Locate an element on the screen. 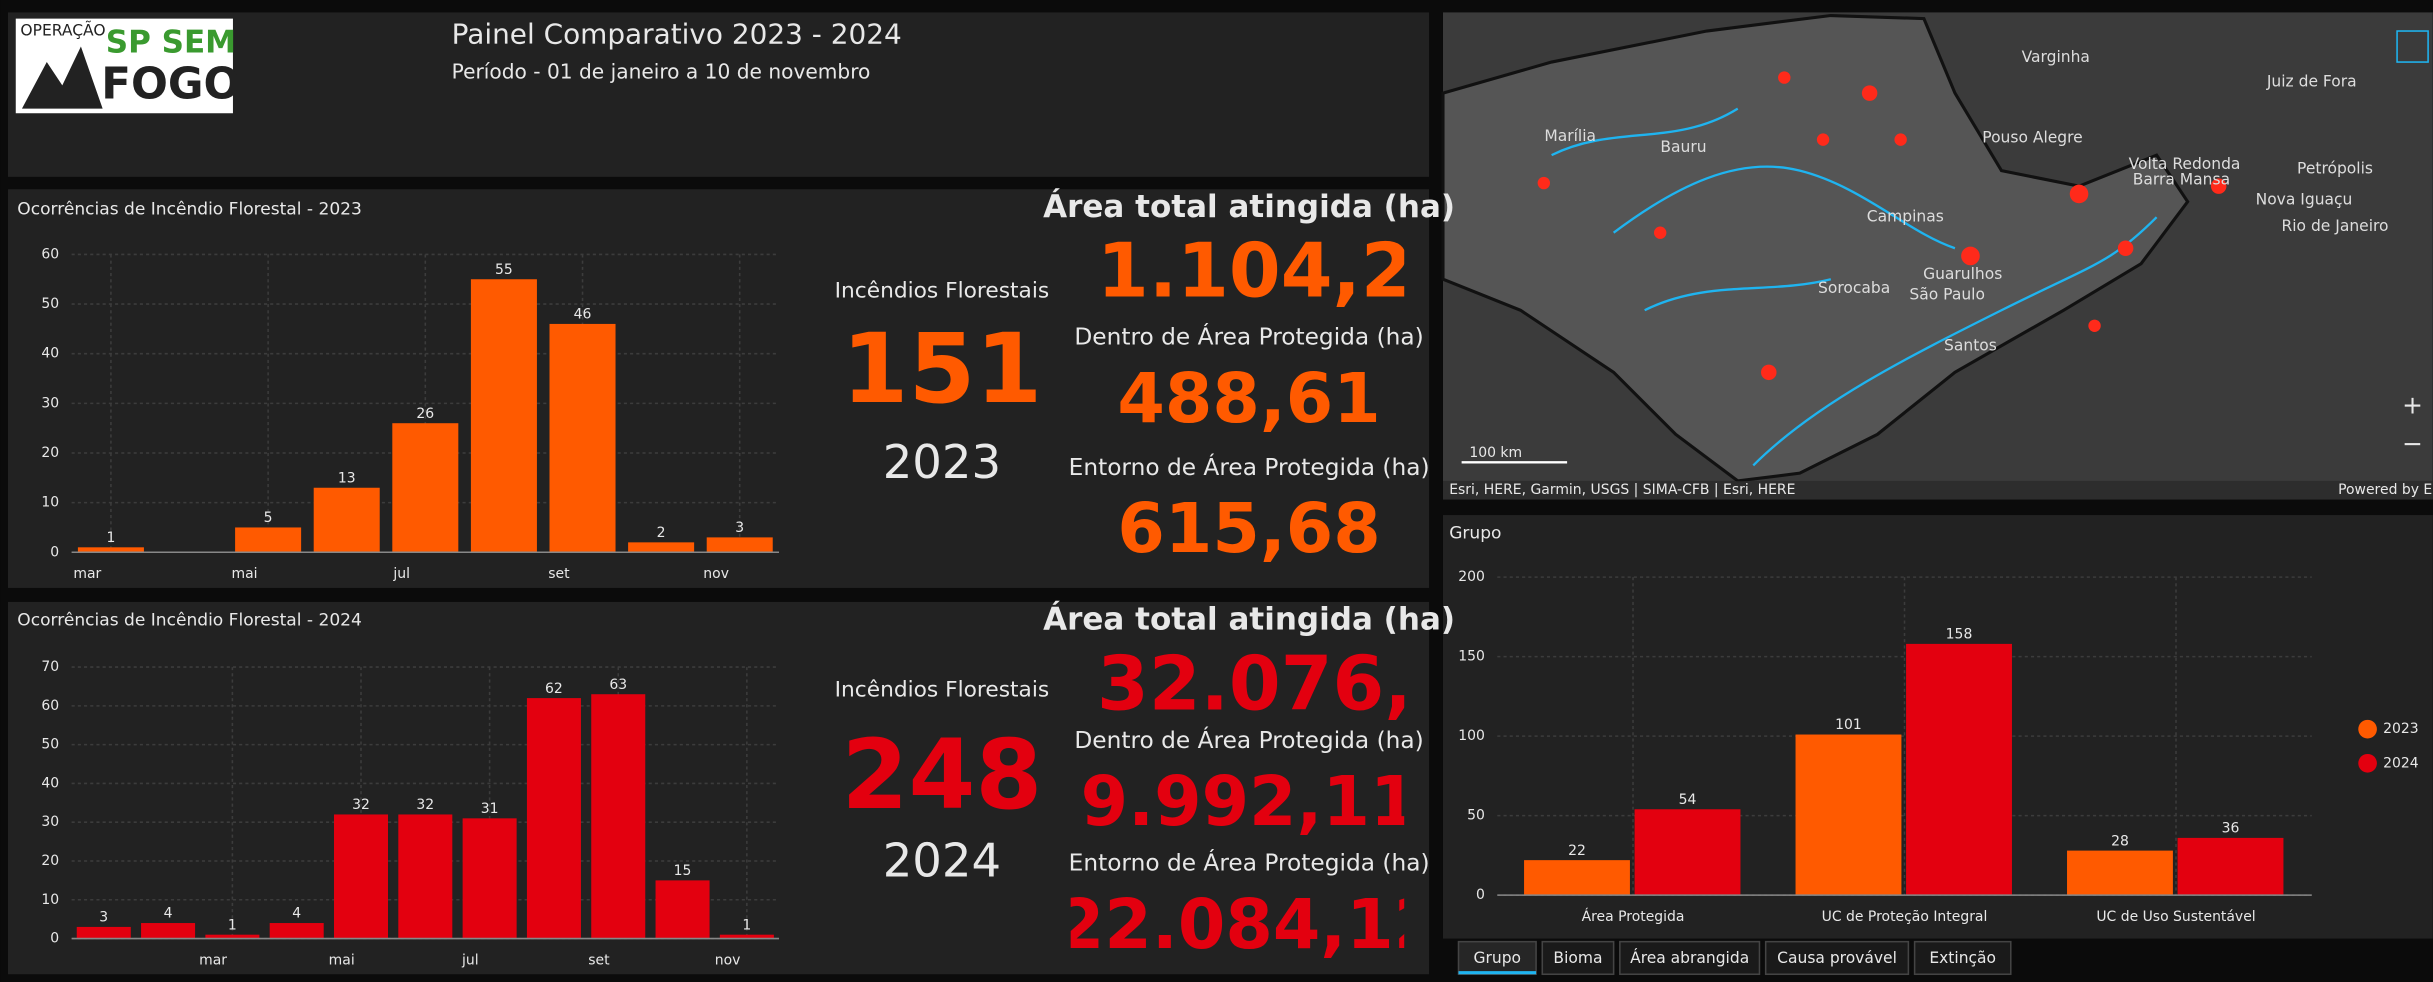  place-label: Guarulhos is located at coordinates (1962, 274).